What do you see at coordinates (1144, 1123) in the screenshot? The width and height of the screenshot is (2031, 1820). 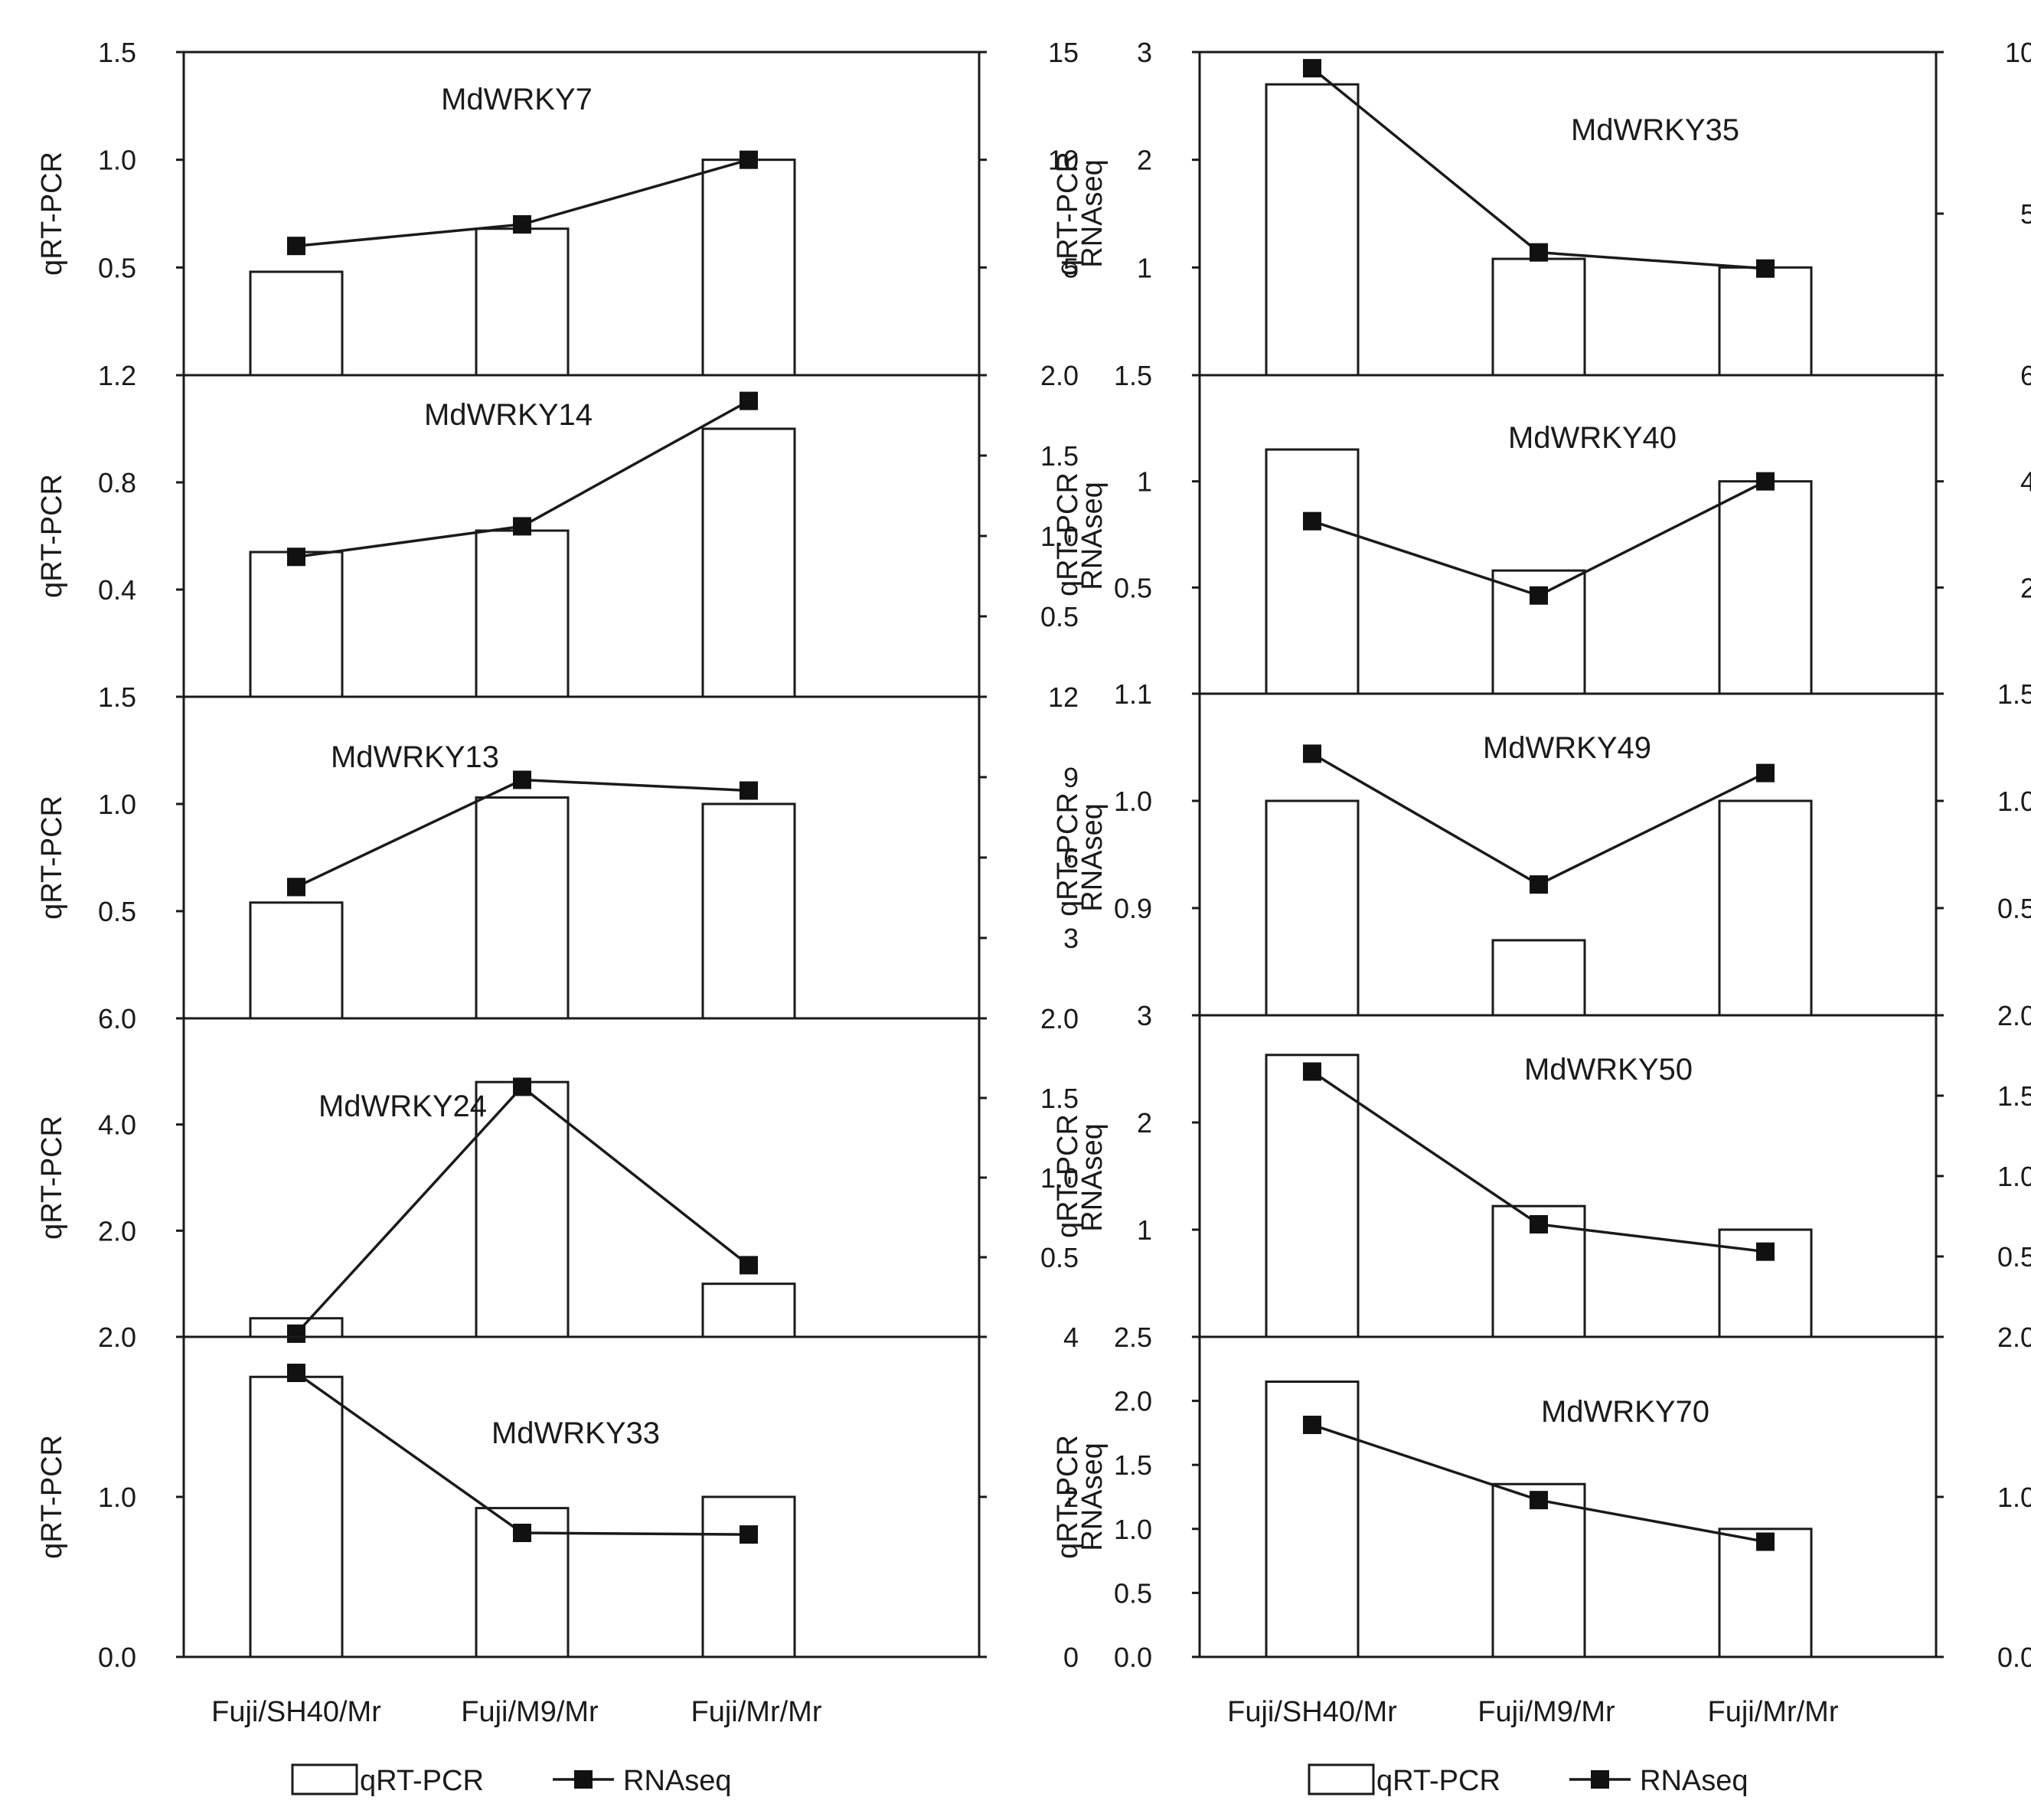 I see `left-tick-label: 2` at bounding box center [1144, 1123].